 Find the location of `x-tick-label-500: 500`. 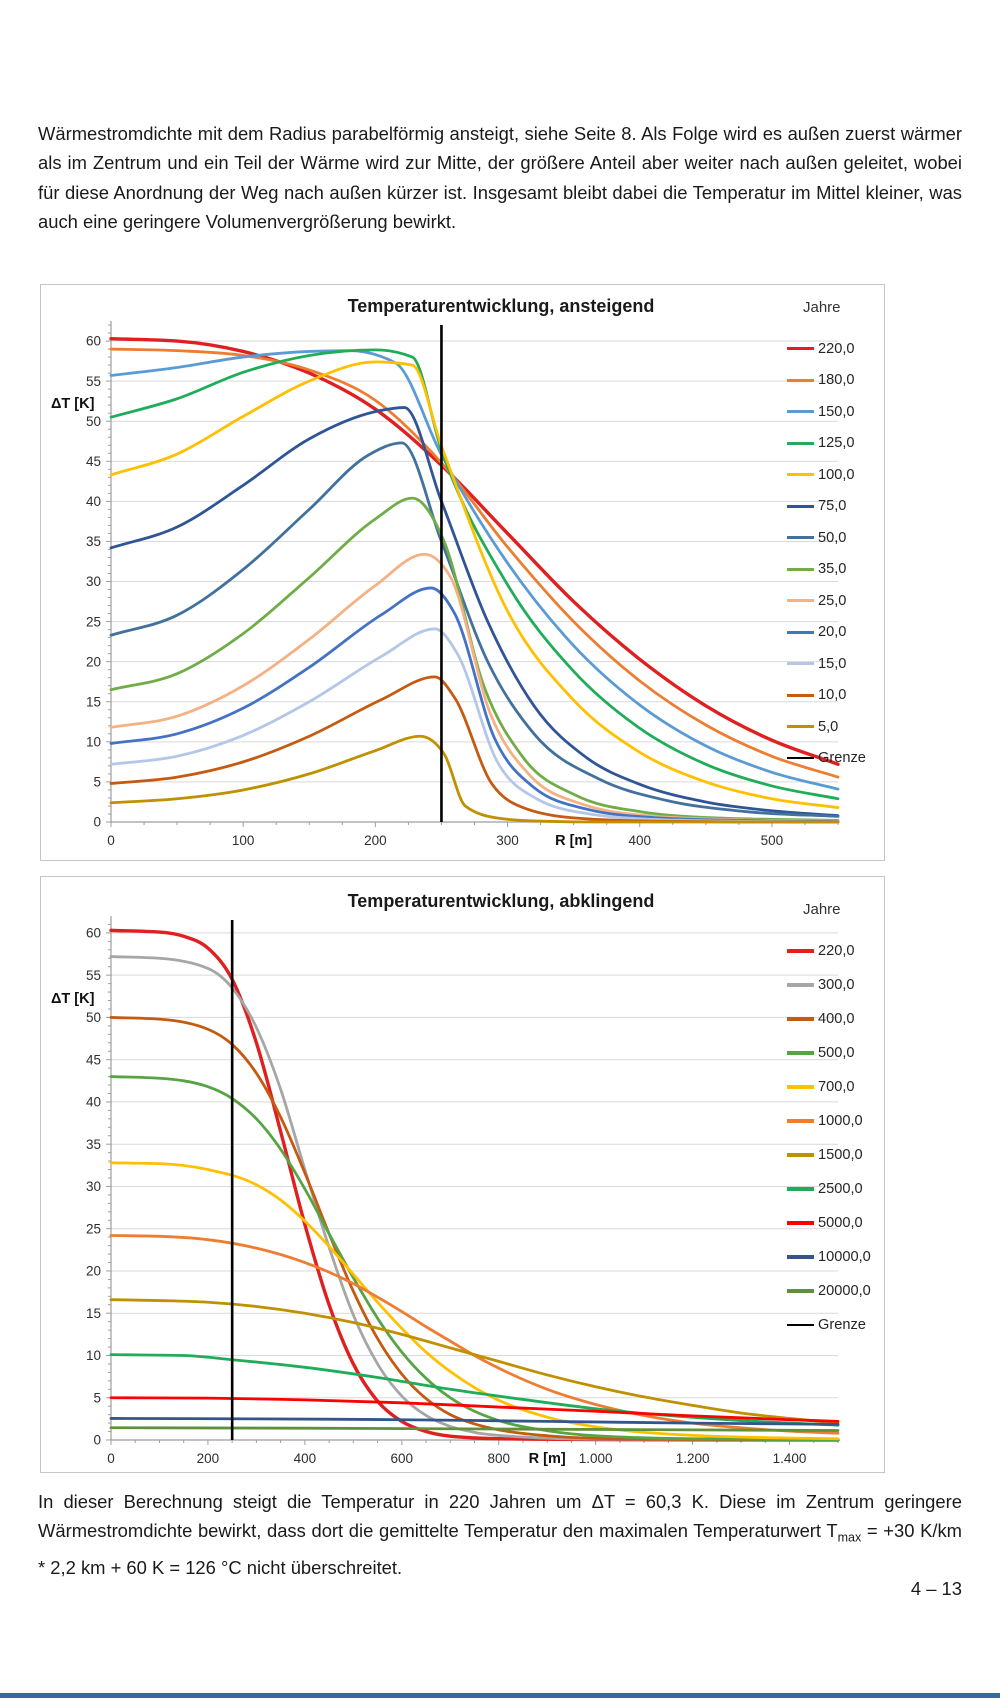

x-tick-label-500: 500 is located at coordinates (772, 840).